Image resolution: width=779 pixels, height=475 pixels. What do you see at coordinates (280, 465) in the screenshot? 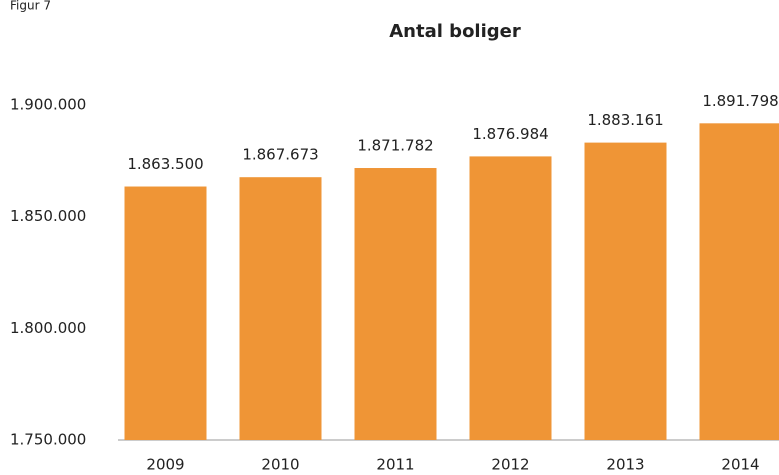
I see `x-tick-label: 2010` at bounding box center [280, 465].